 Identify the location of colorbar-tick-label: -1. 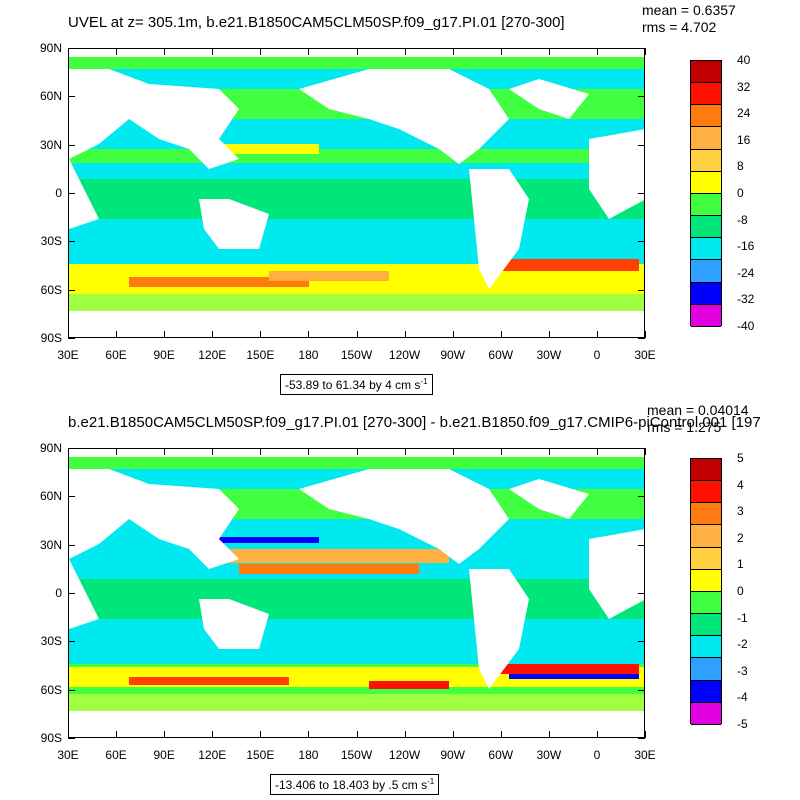
(742, 617).